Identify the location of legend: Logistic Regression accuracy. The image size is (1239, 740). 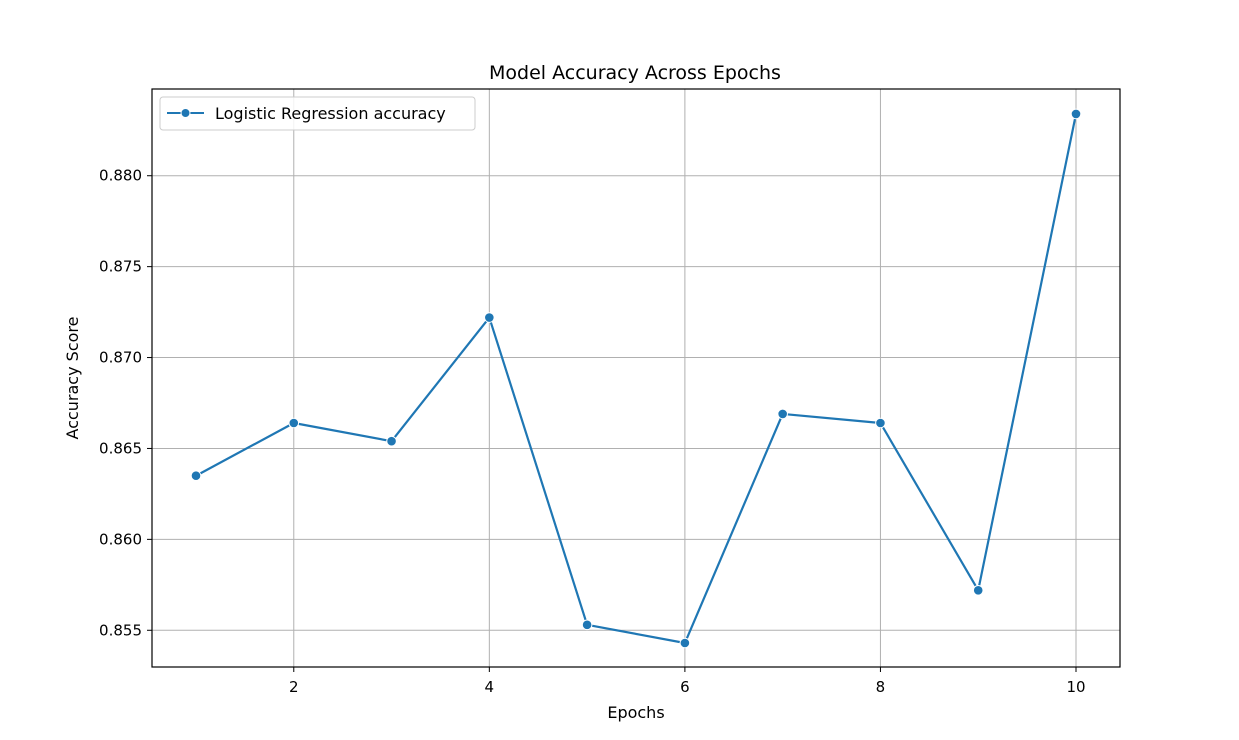
(317, 113).